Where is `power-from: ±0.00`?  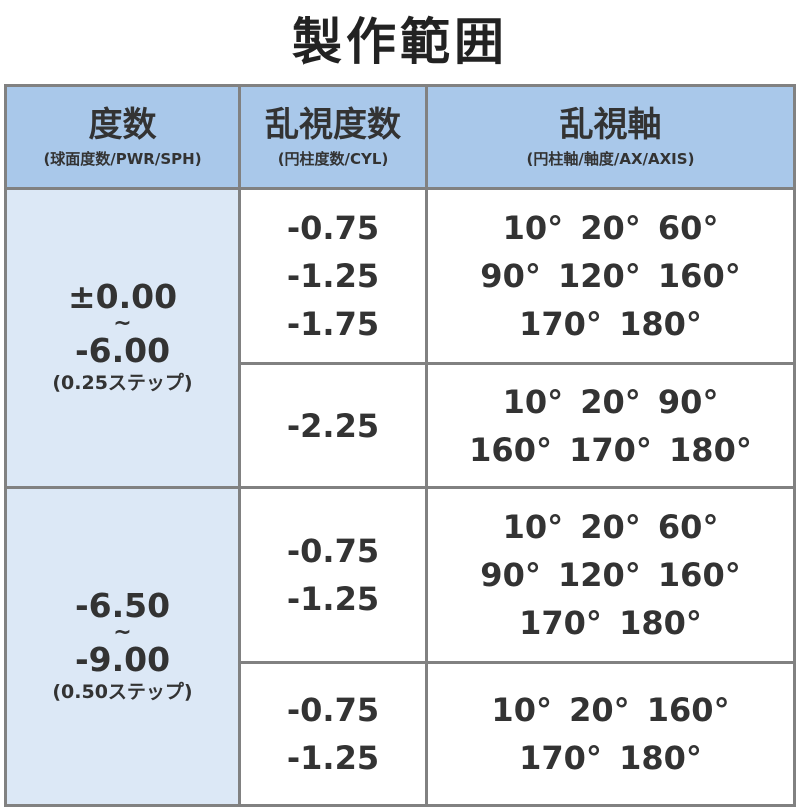
power-from: ±0.00 is located at coordinates (122, 296).